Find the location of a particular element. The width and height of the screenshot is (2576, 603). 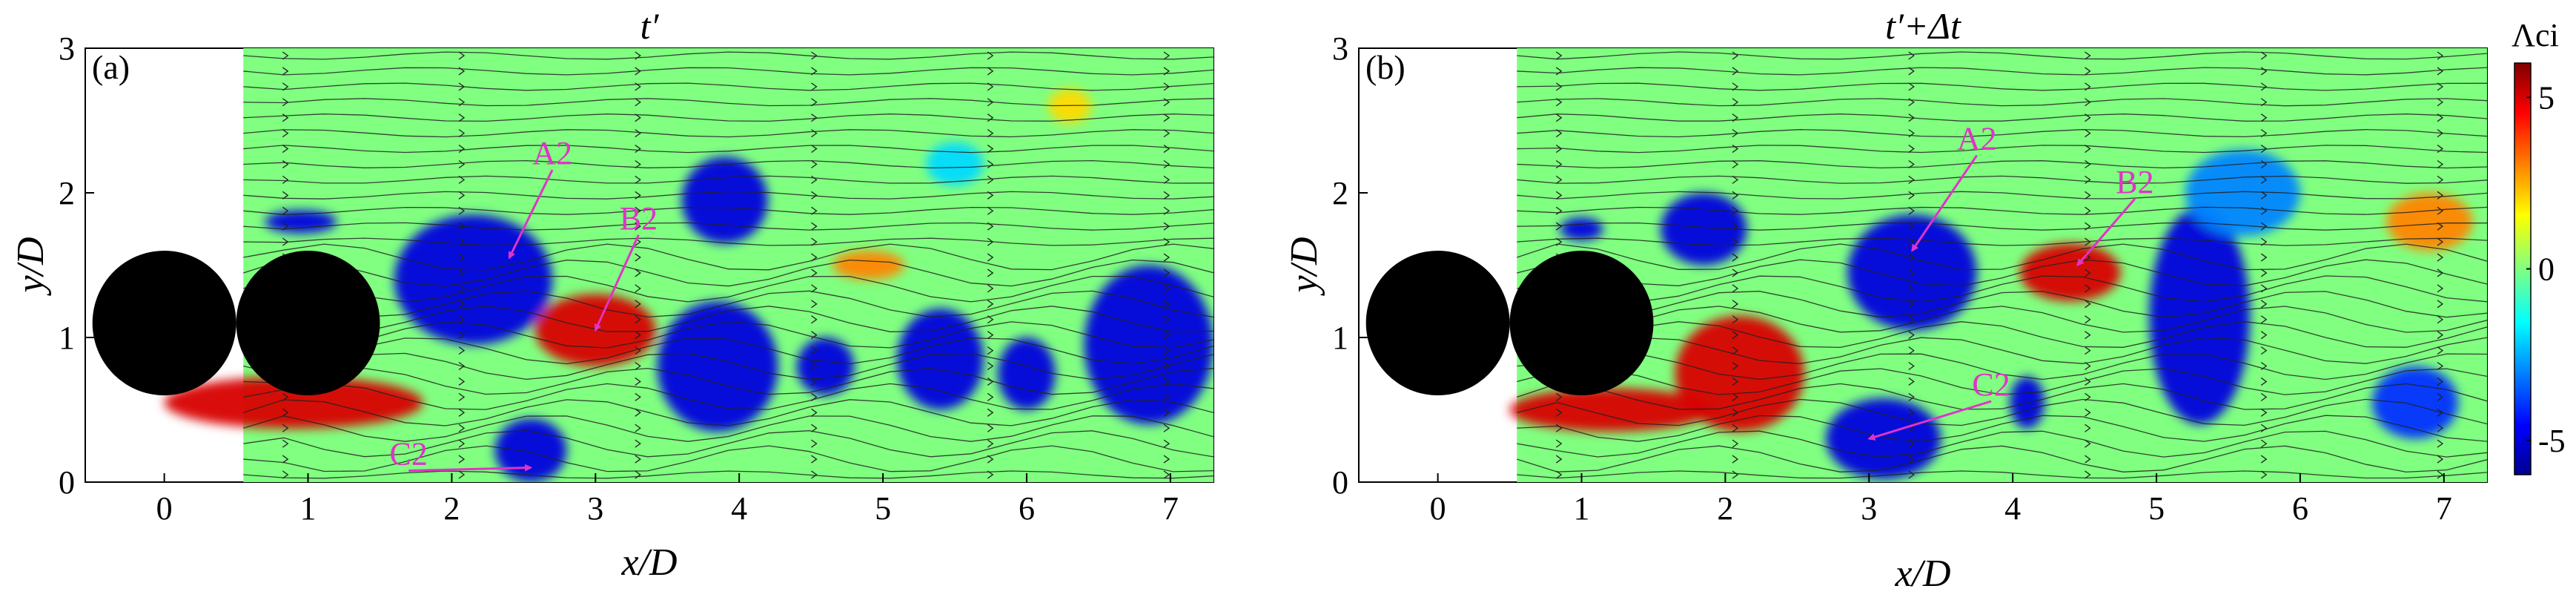

annotation-label: C2 is located at coordinates (409, 454).